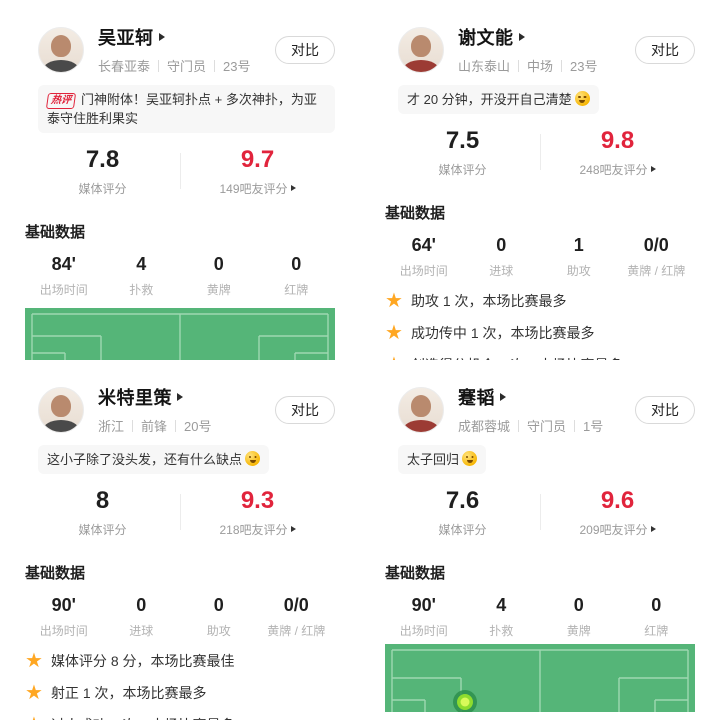 The height and width of the screenshot is (720, 720). What do you see at coordinates (126, 38) in the screenshot?
I see `player-name: 吴亚轲` at bounding box center [126, 38].